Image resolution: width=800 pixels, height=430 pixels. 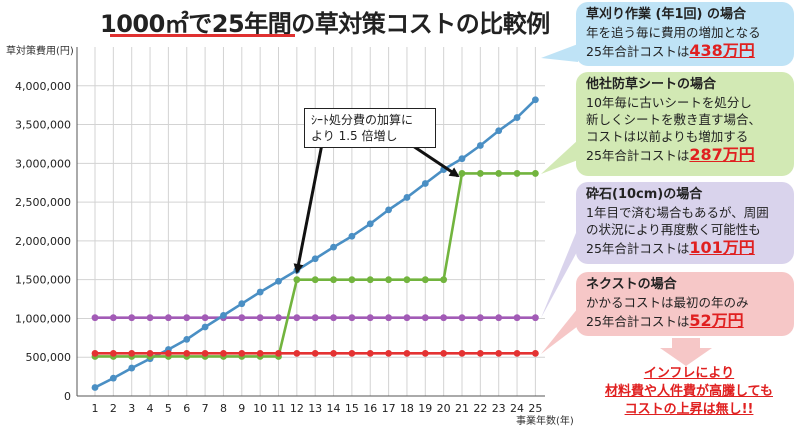 What do you see at coordinates (334, 408) in the screenshot?
I see `x-tick-label: 14` at bounding box center [334, 408].